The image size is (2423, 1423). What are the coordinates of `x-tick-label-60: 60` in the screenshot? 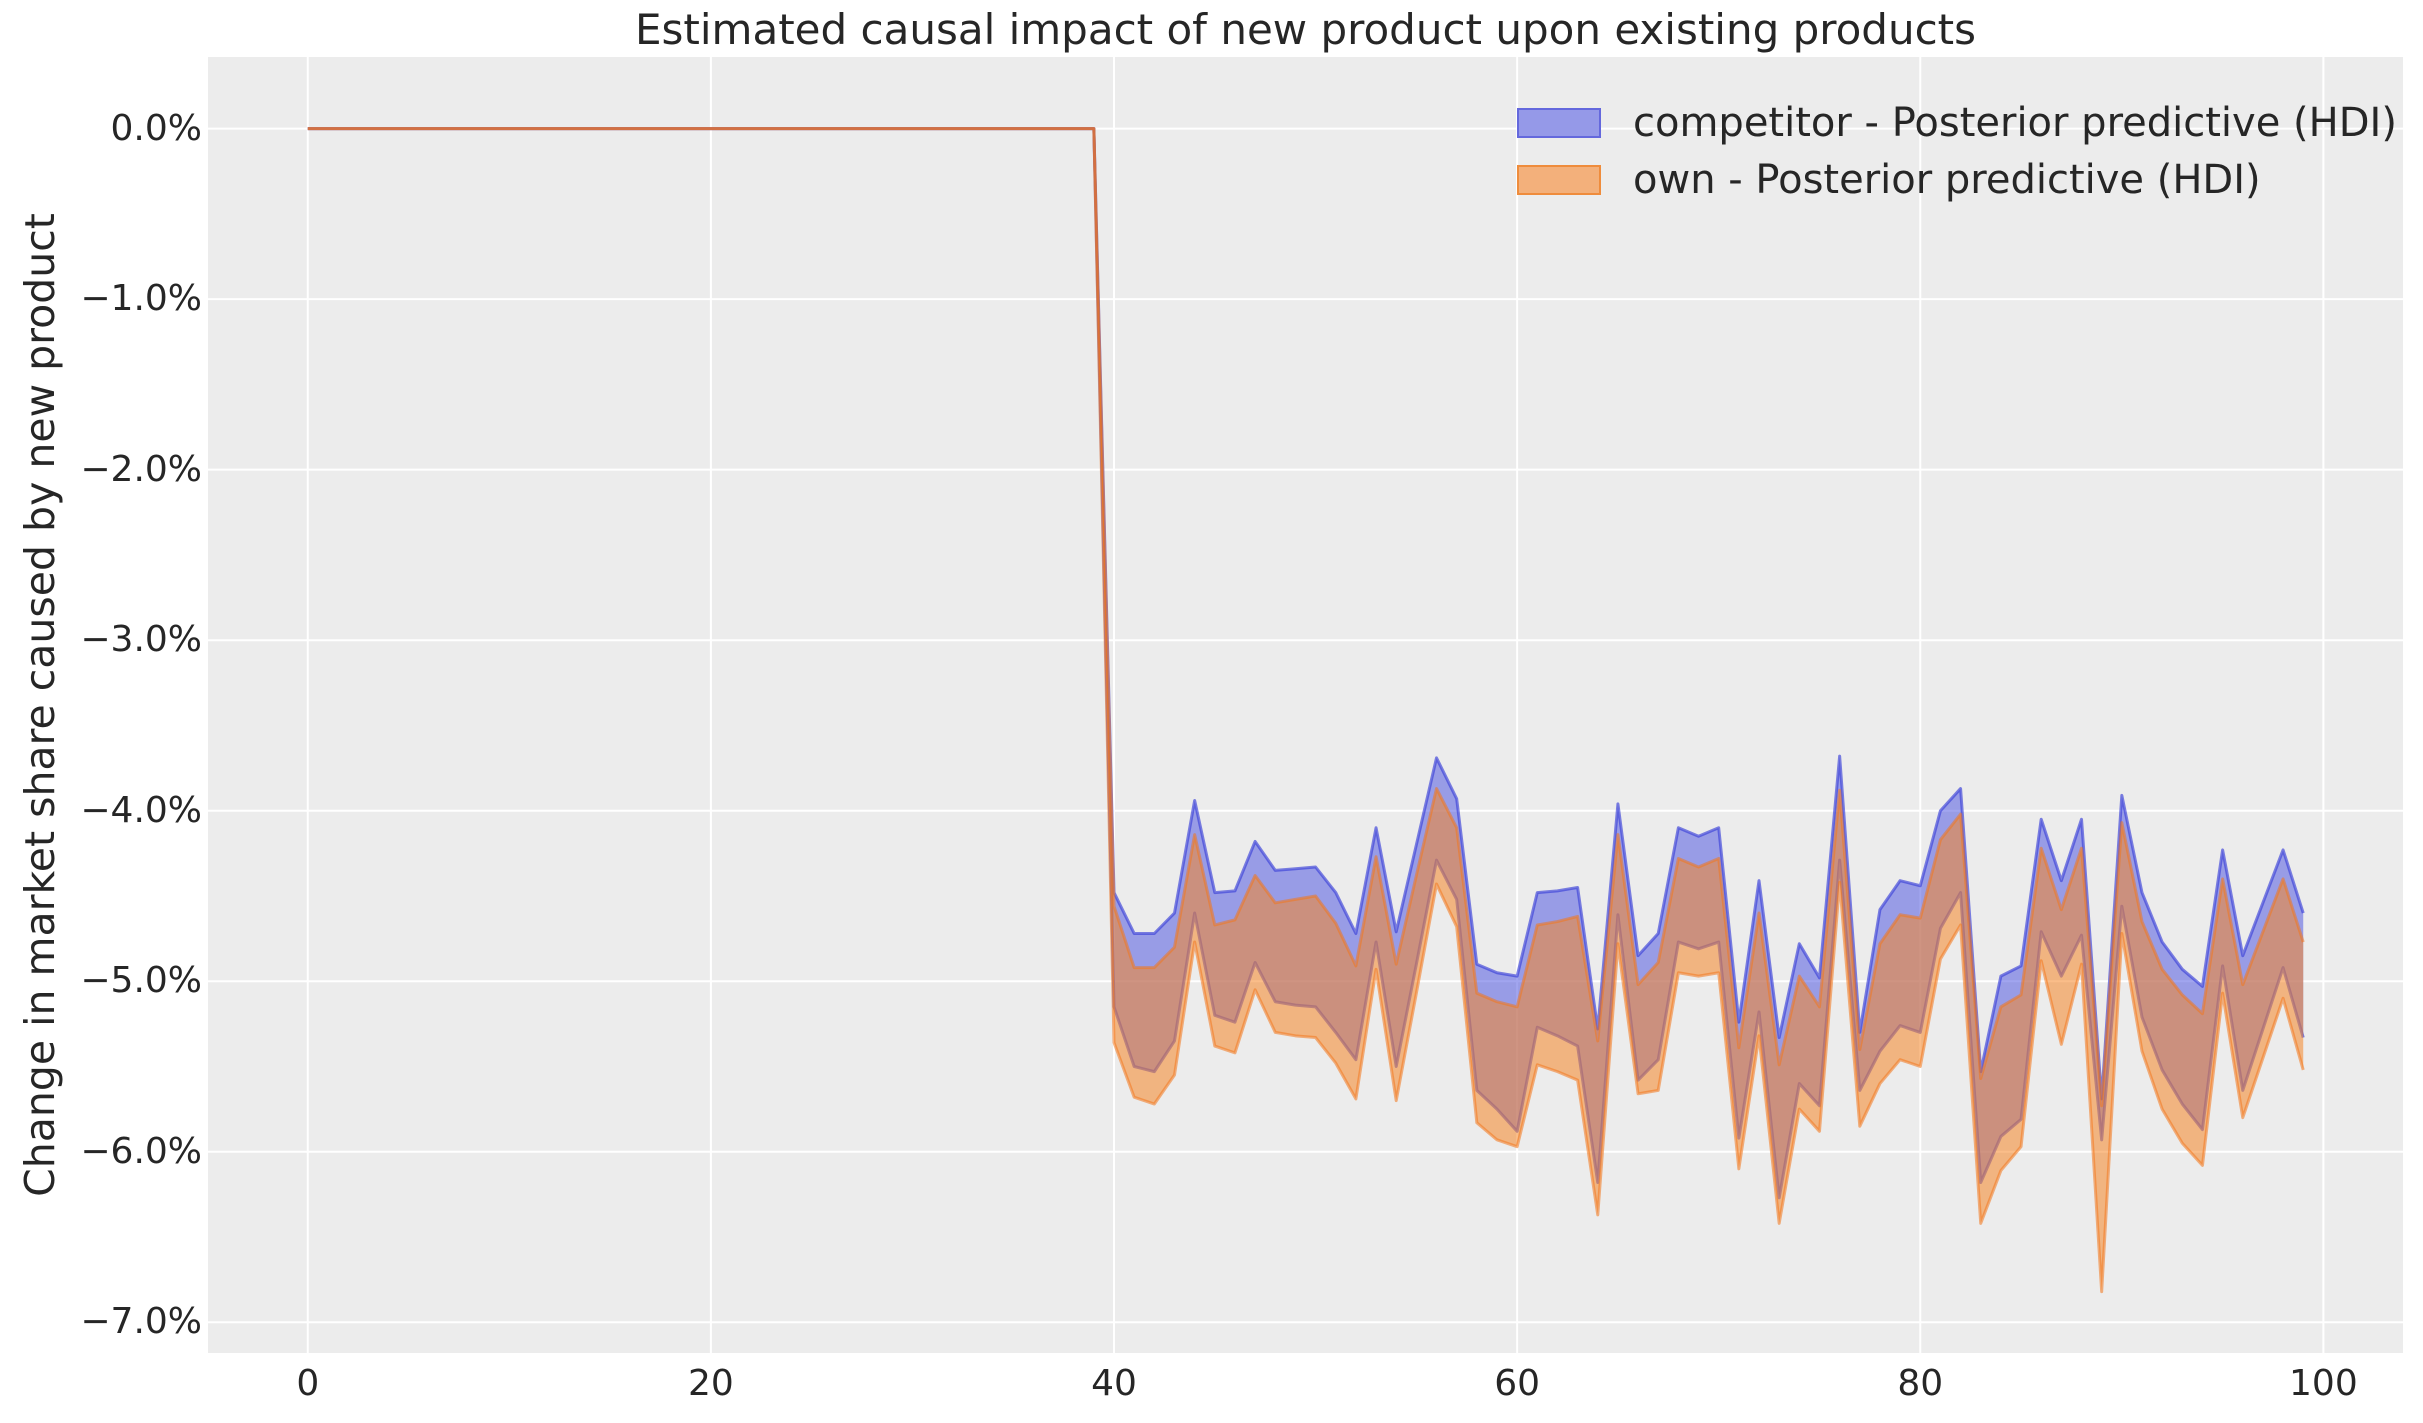 It's located at (1517, 1383).